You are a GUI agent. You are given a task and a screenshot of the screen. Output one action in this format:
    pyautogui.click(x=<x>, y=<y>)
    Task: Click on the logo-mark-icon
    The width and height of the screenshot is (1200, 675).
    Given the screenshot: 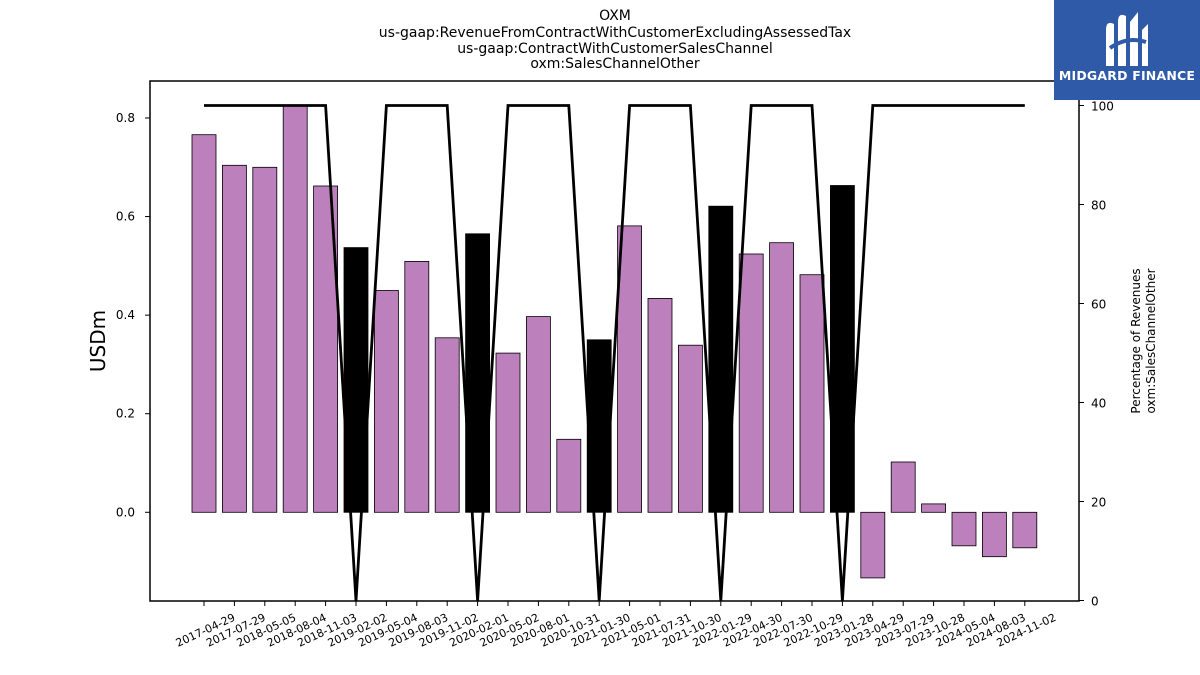 What is the action you would take?
    pyautogui.click(x=1127, y=39)
    